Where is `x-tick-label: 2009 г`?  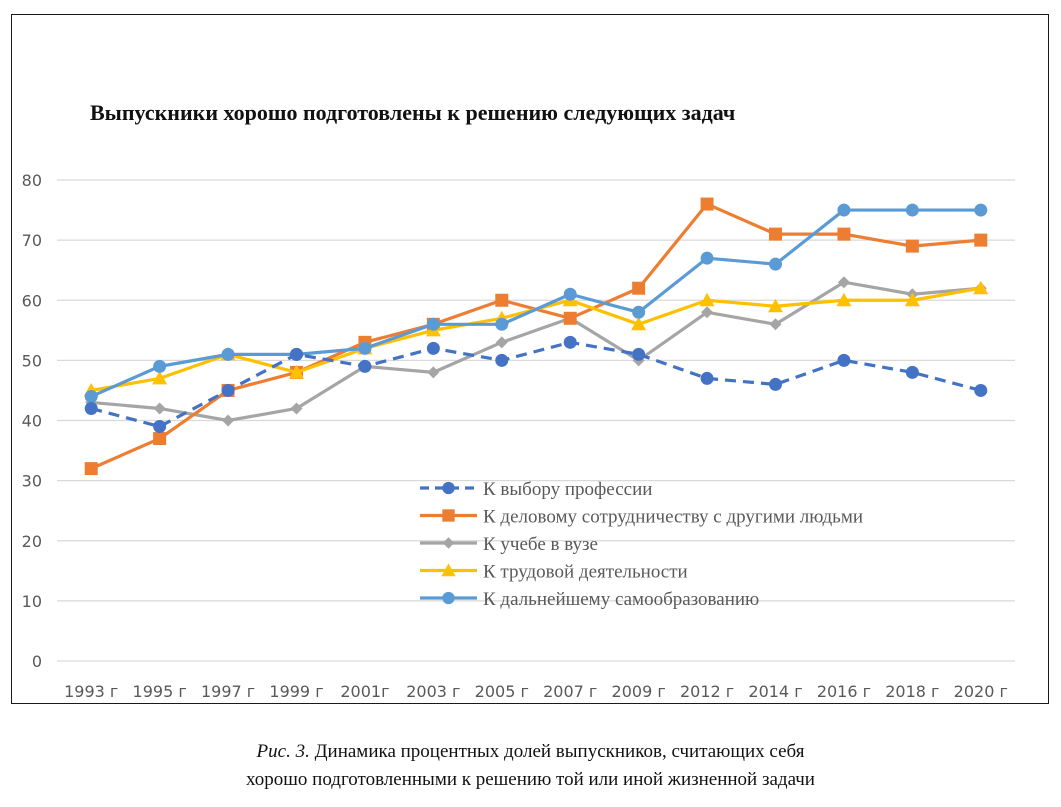 x-tick-label: 2009 г is located at coordinates (639, 691).